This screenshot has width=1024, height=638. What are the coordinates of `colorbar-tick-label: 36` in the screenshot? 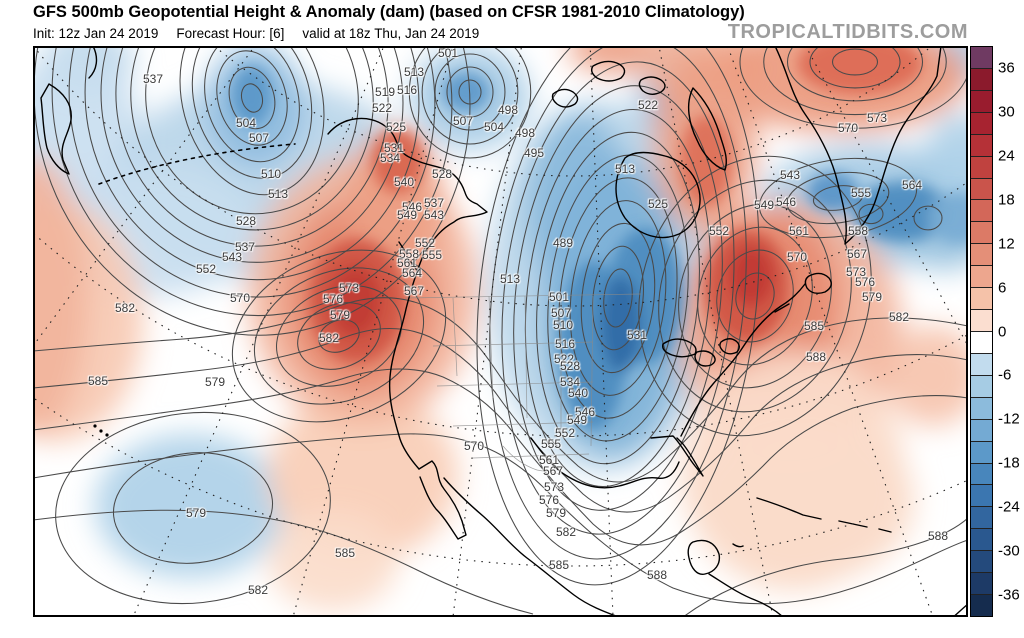 It's located at (1006, 68).